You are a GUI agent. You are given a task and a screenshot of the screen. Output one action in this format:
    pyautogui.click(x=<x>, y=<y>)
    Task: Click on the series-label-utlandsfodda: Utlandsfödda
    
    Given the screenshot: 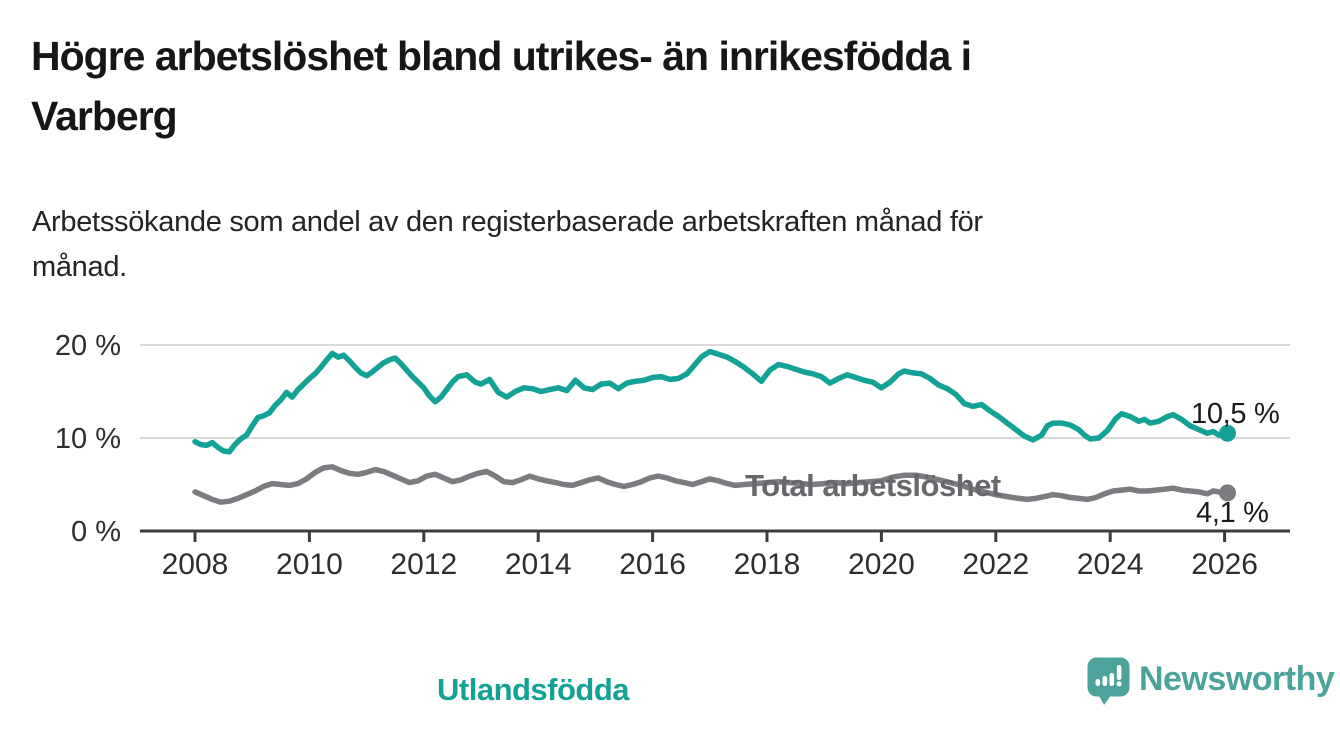 What is the action you would take?
    pyautogui.click(x=533, y=689)
    